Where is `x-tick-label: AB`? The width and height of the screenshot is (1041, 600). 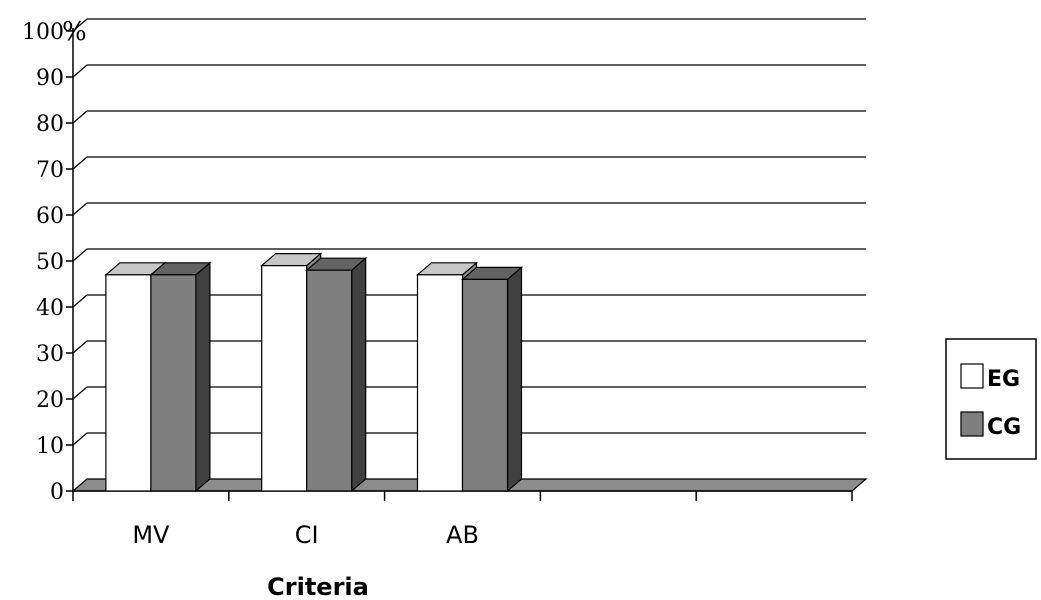 x-tick-label: AB is located at coordinates (462, 535).